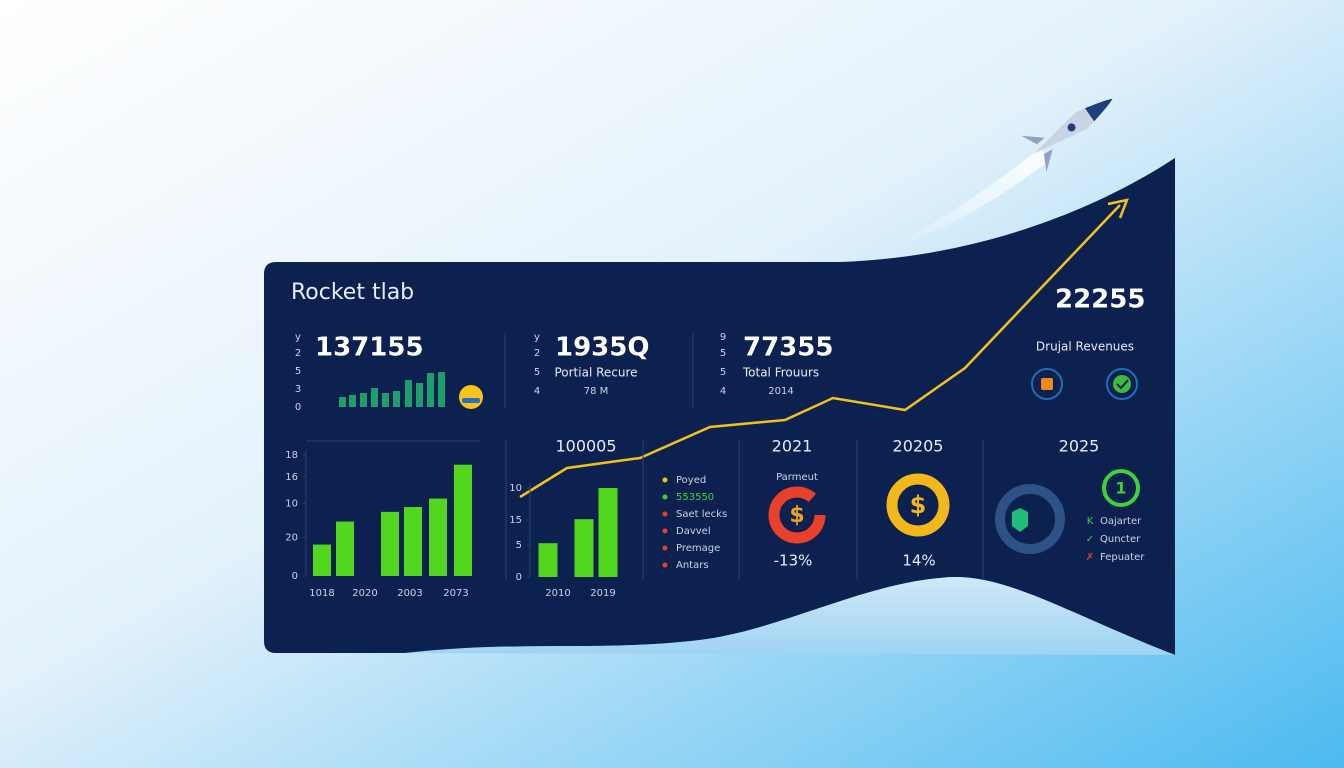 The width and height of the screenshot is (1344, 768). What do you see at coordinates (695, 497) in the screenshot?
I see `legend-label: 553550` at bounding box center [695, 497].